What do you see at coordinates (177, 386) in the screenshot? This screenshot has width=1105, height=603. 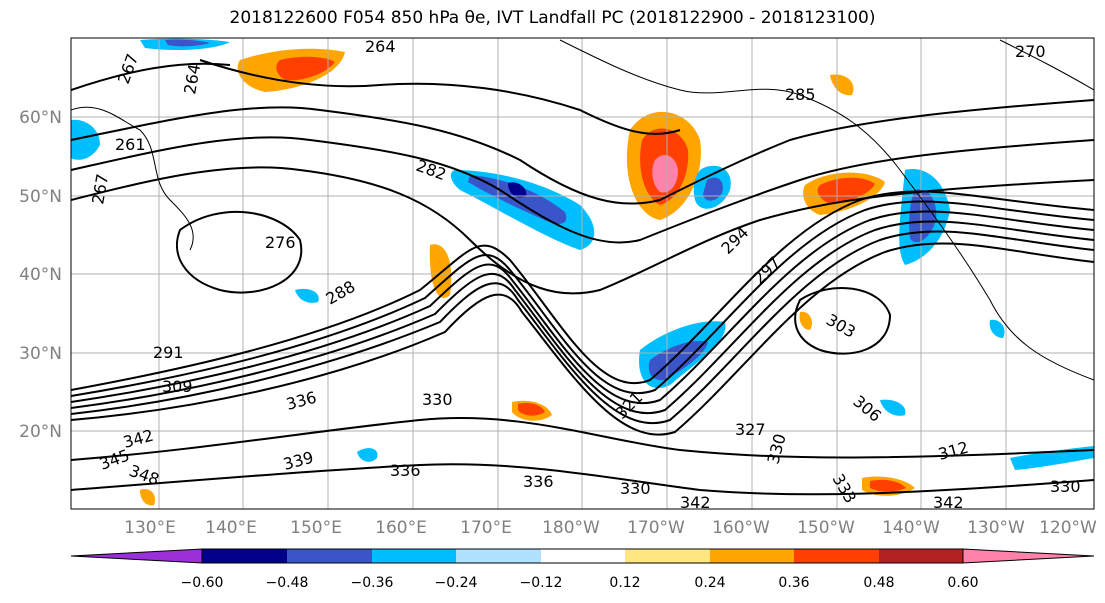 I see `contour-label: 309` at bounding box center [177, 386].